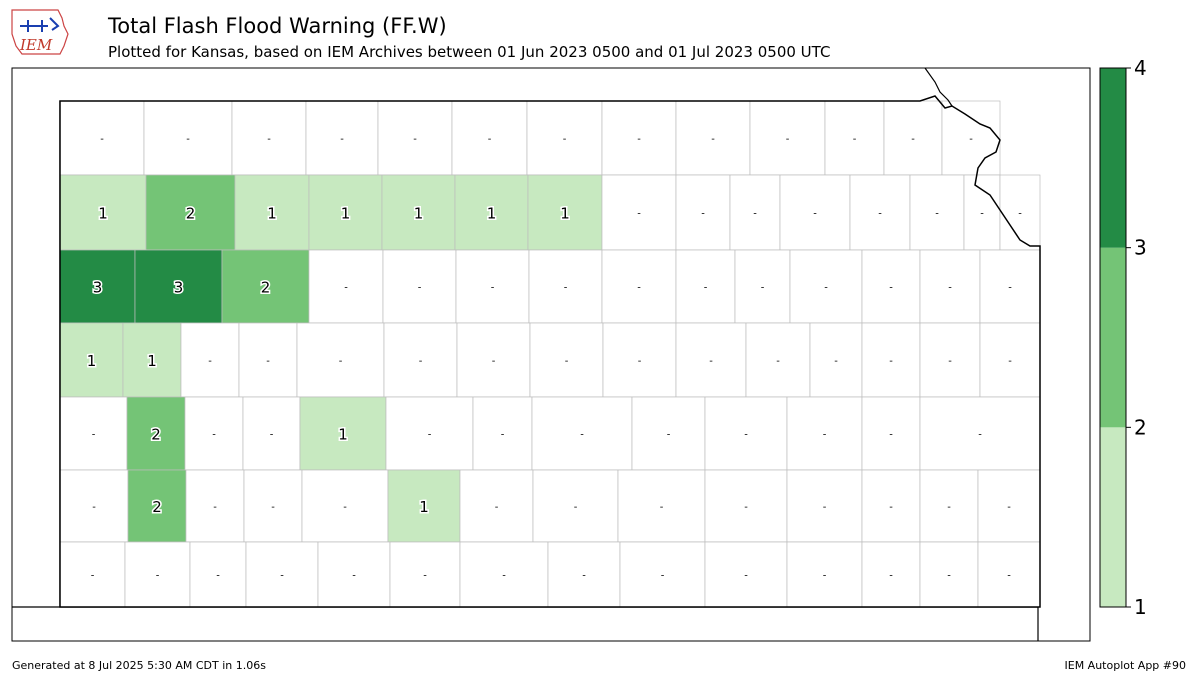  I want to click on colorbar-tick-label: 1, so click(1140, 607).